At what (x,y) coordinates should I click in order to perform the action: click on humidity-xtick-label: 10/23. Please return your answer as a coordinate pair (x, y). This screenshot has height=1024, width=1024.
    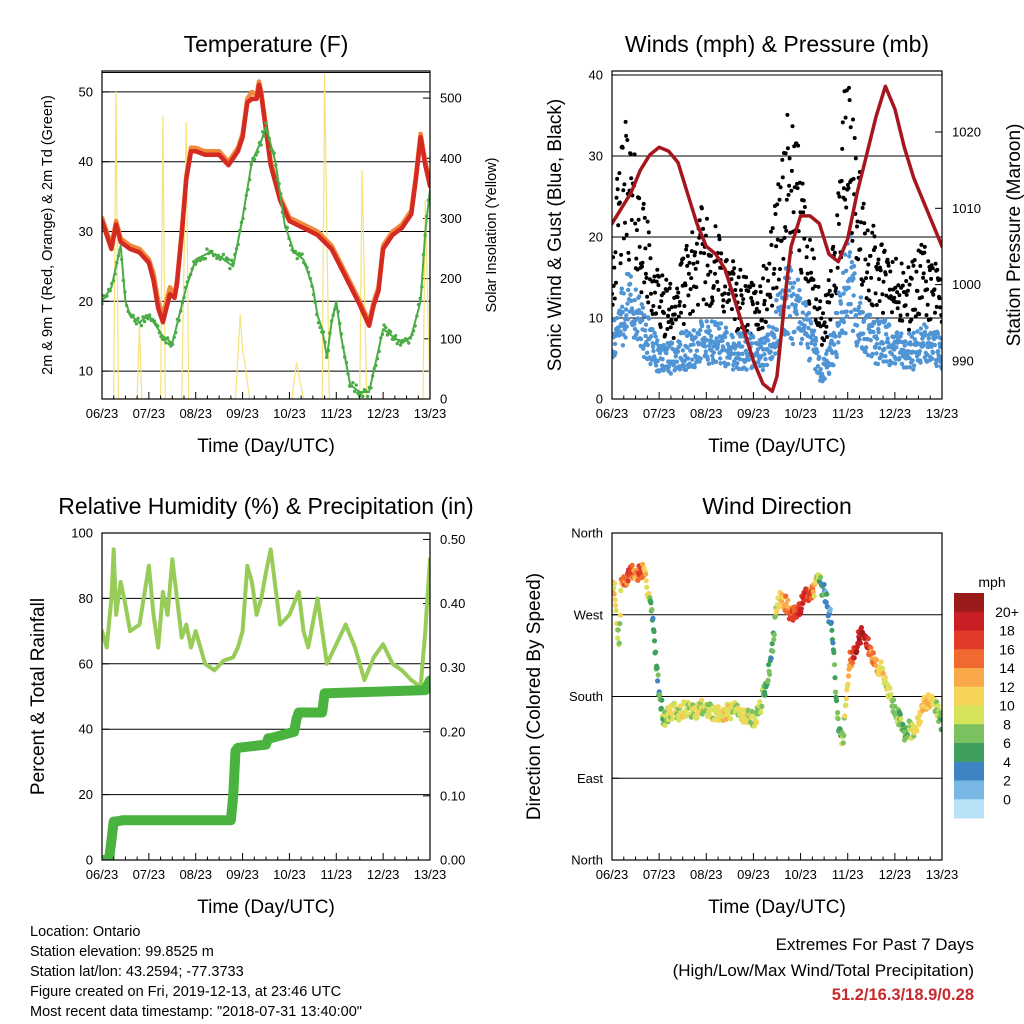
    Looking at the image, I should click on (289, 874).